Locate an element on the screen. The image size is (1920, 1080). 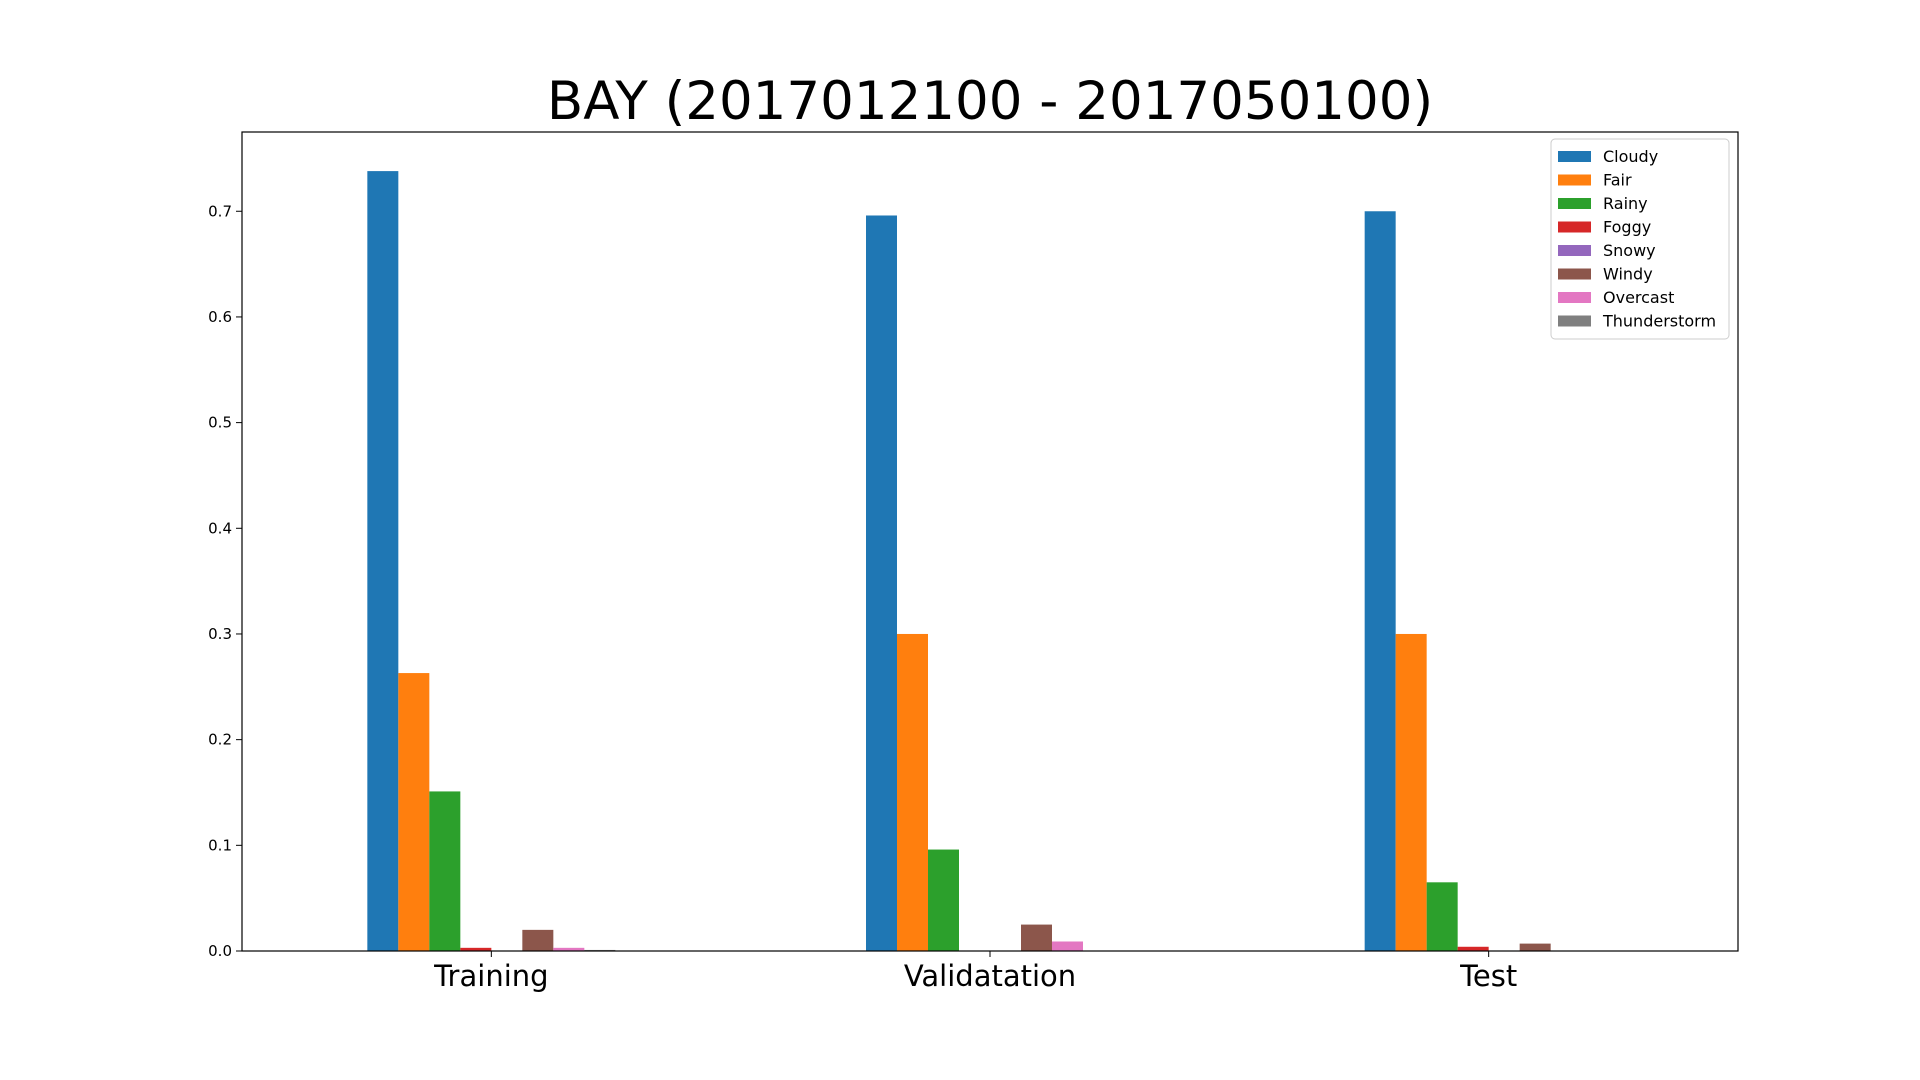
legend-box is located at coordinates (1640, 239).